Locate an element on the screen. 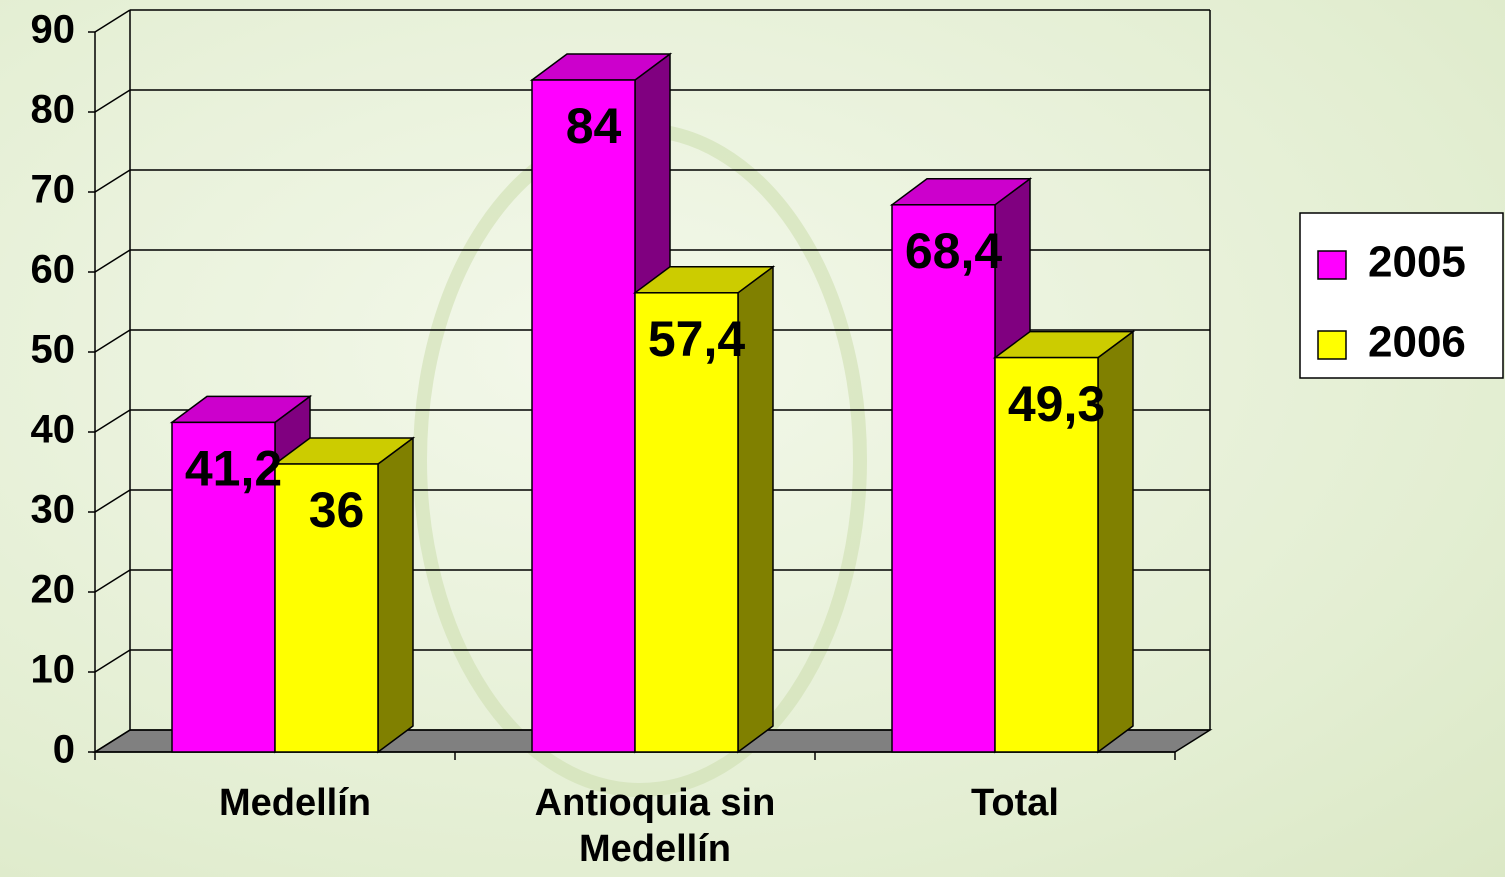  bar-side is located at coordinates (395, 595).